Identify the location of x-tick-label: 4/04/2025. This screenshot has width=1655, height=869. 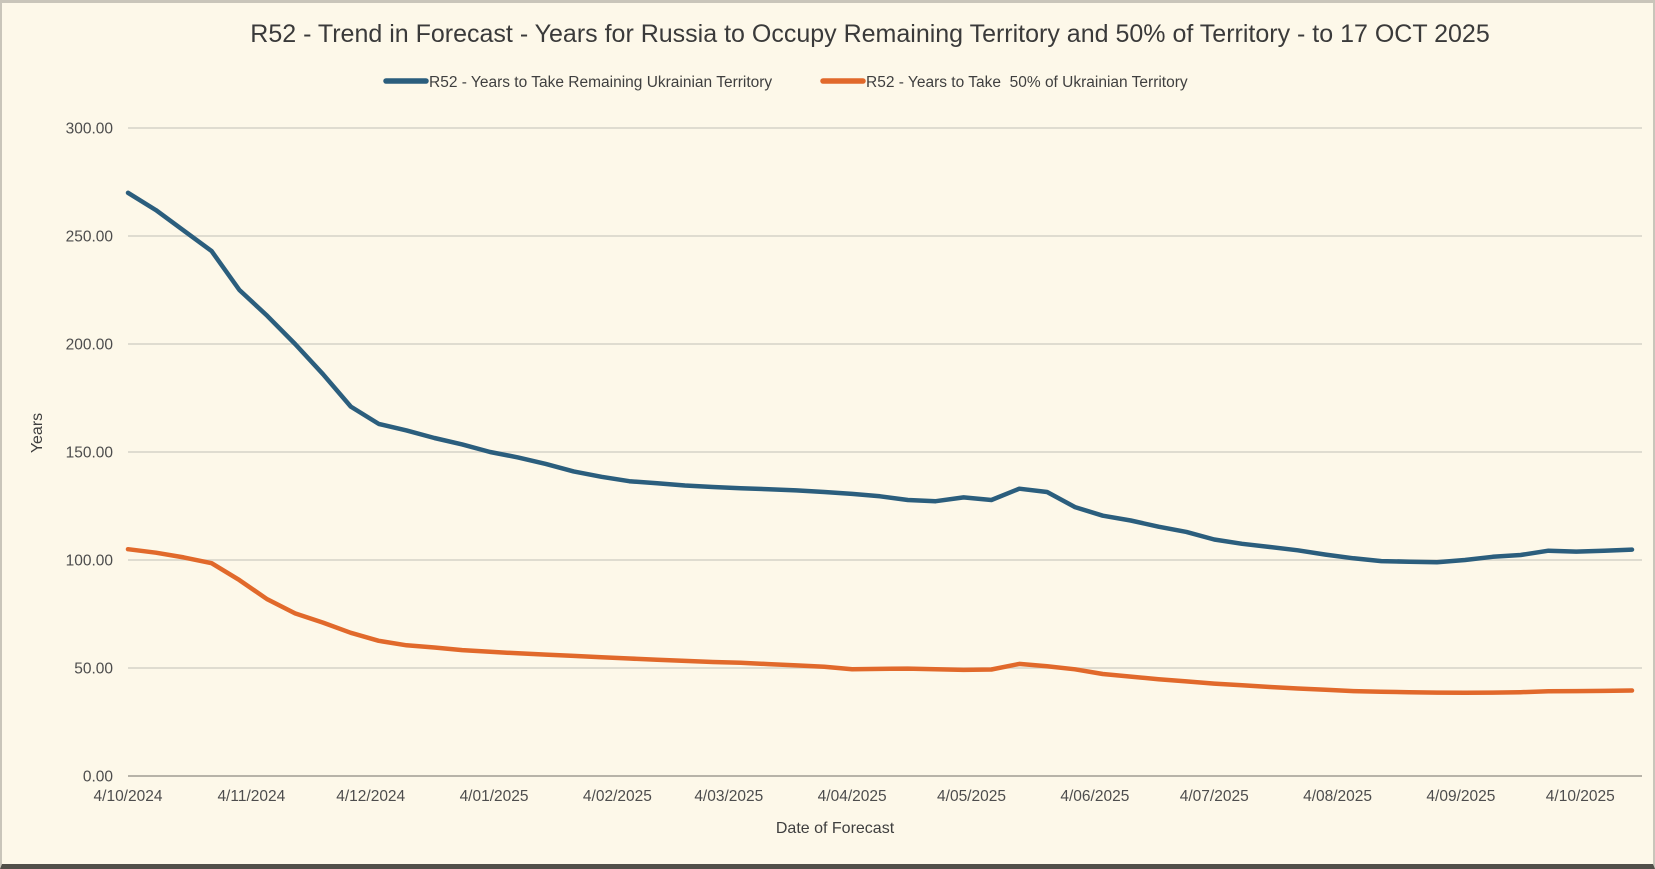
(852, 796).